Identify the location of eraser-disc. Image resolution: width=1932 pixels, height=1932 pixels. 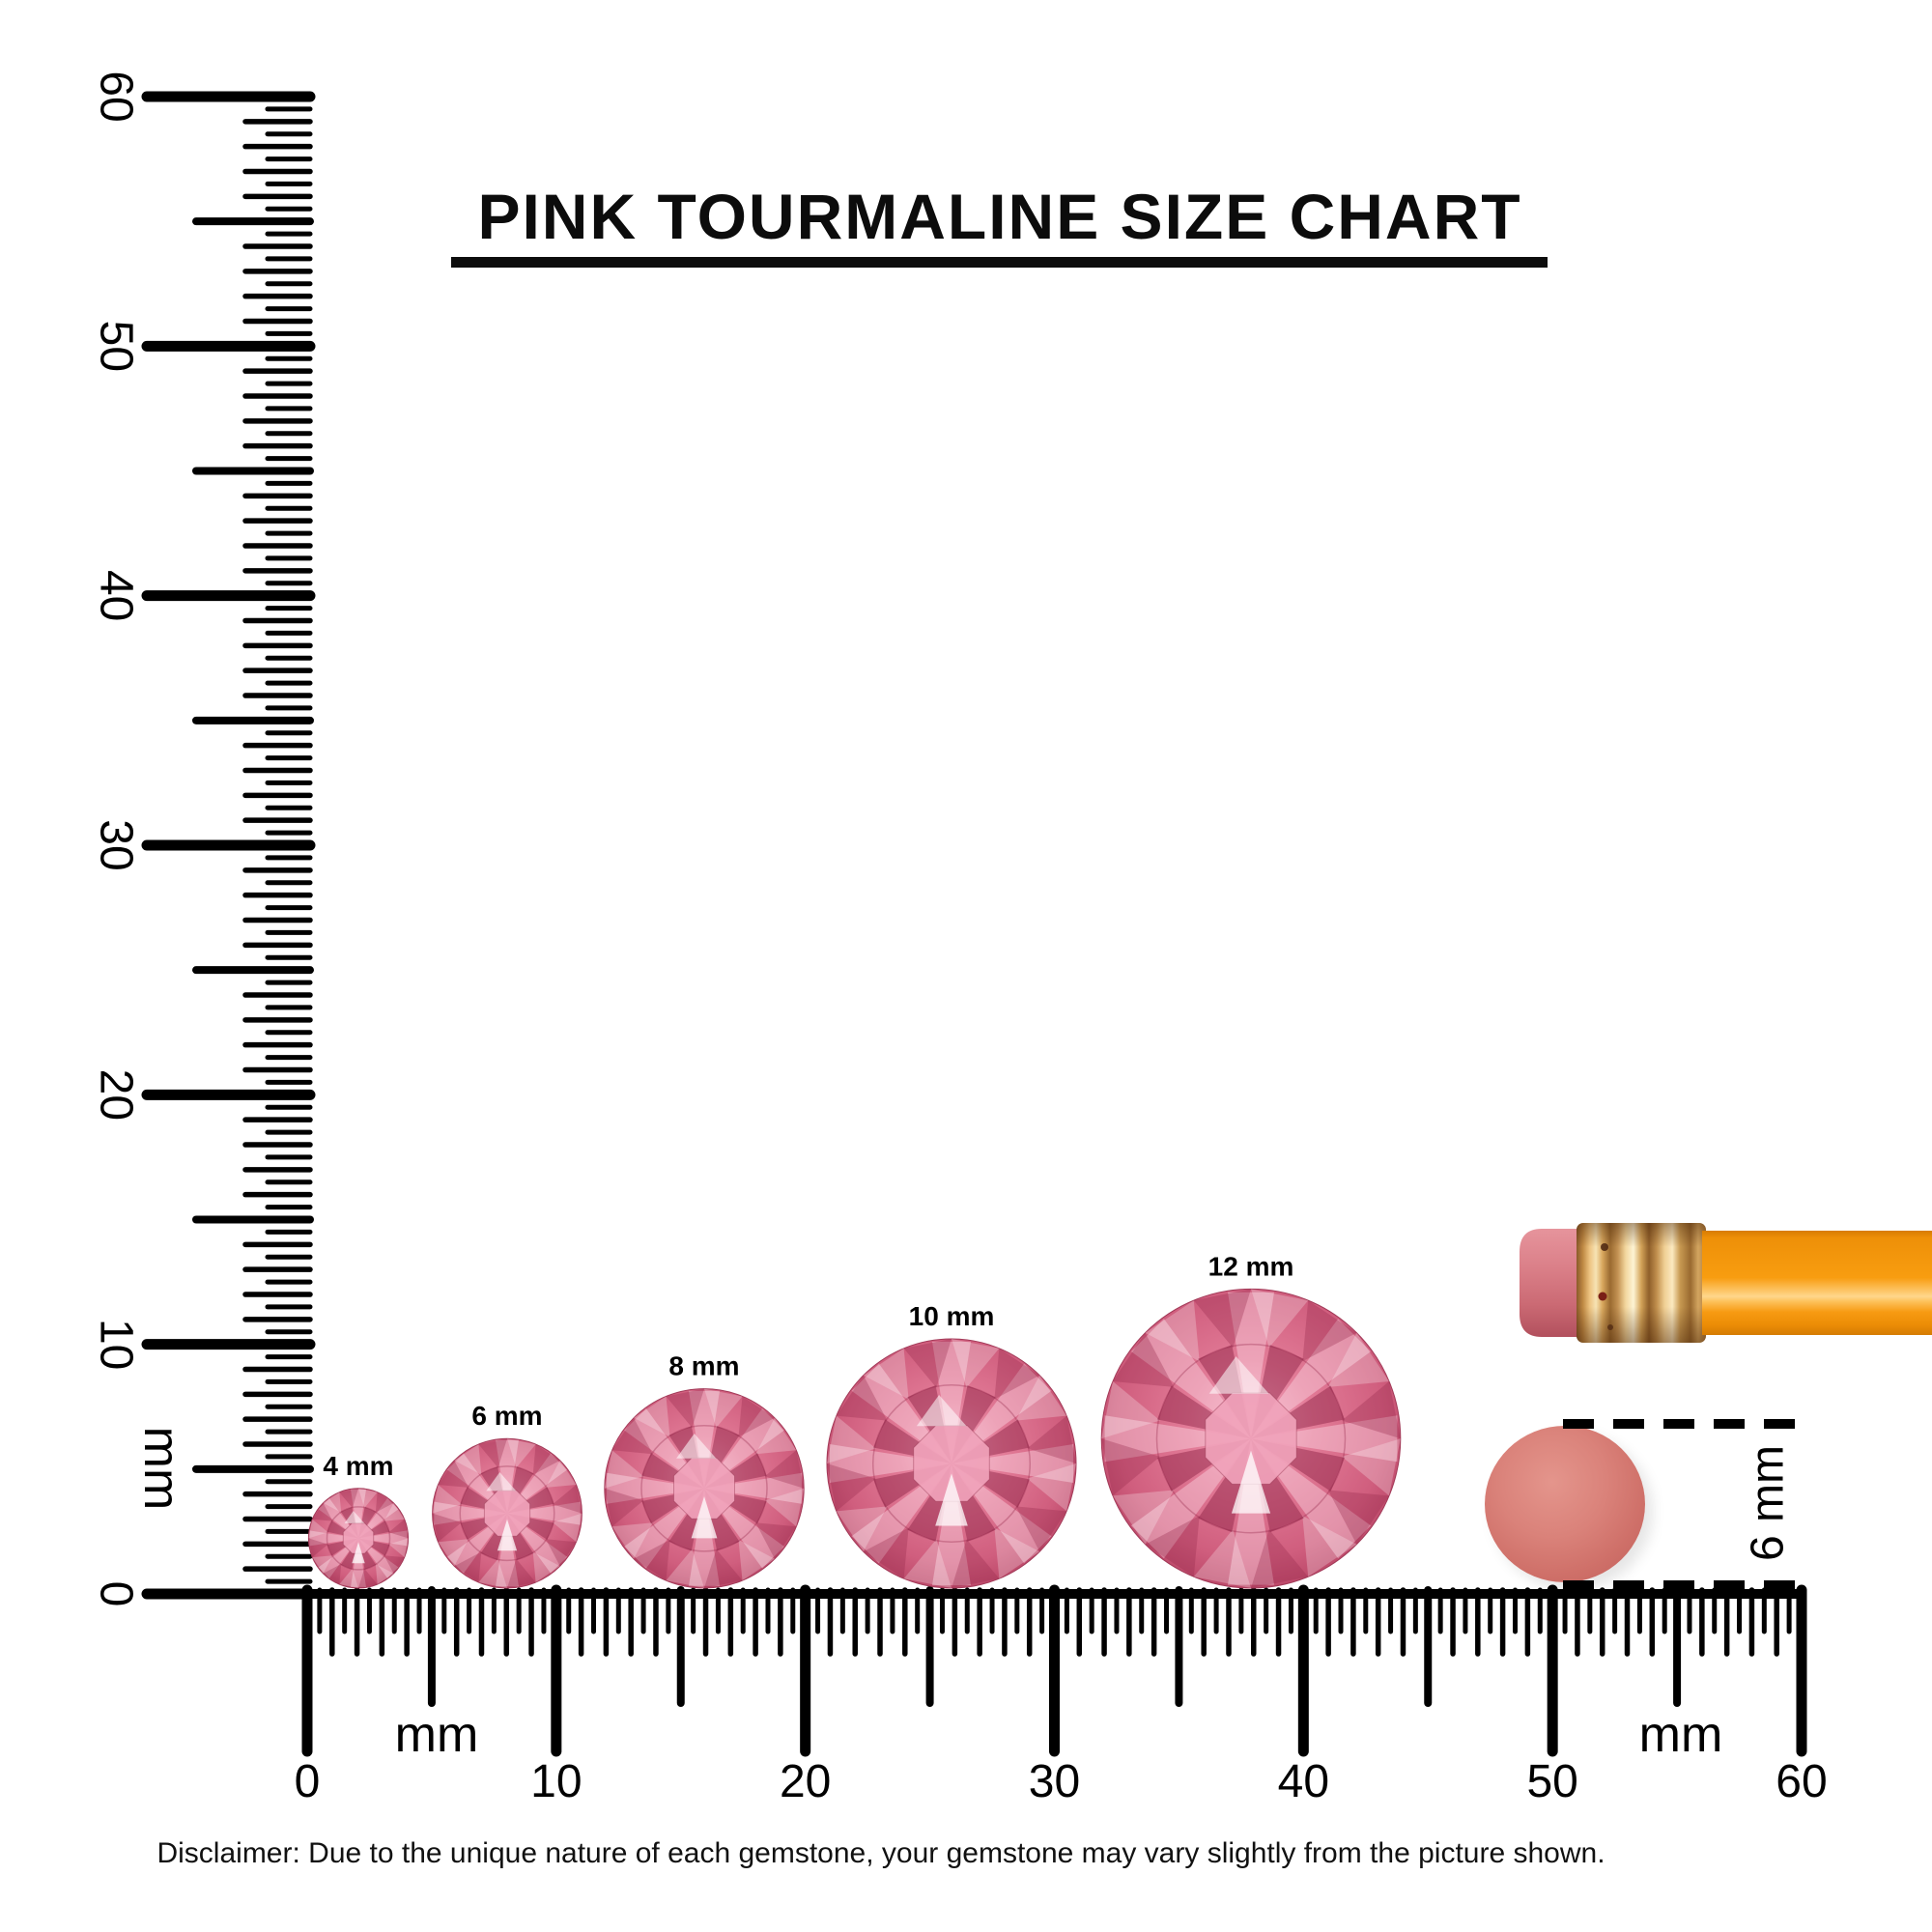
(1565, 1504).